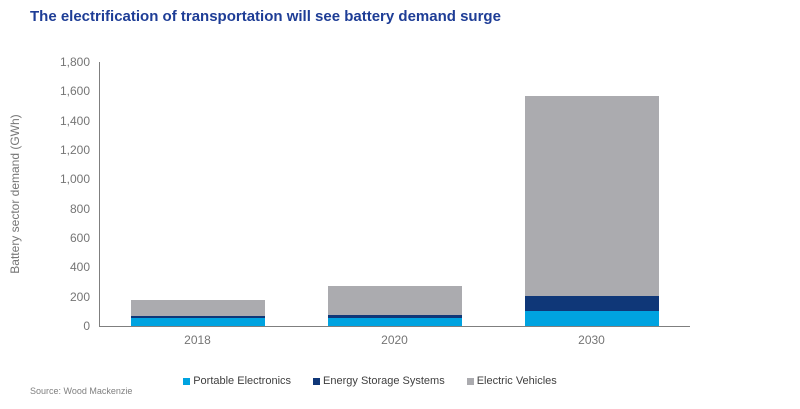 This screenshot has width=800, height=409. What do you see at coordinates (74, 62) in the screenshot?
I see `y-tick-label: 1,800` at bounding box center [74, 62].